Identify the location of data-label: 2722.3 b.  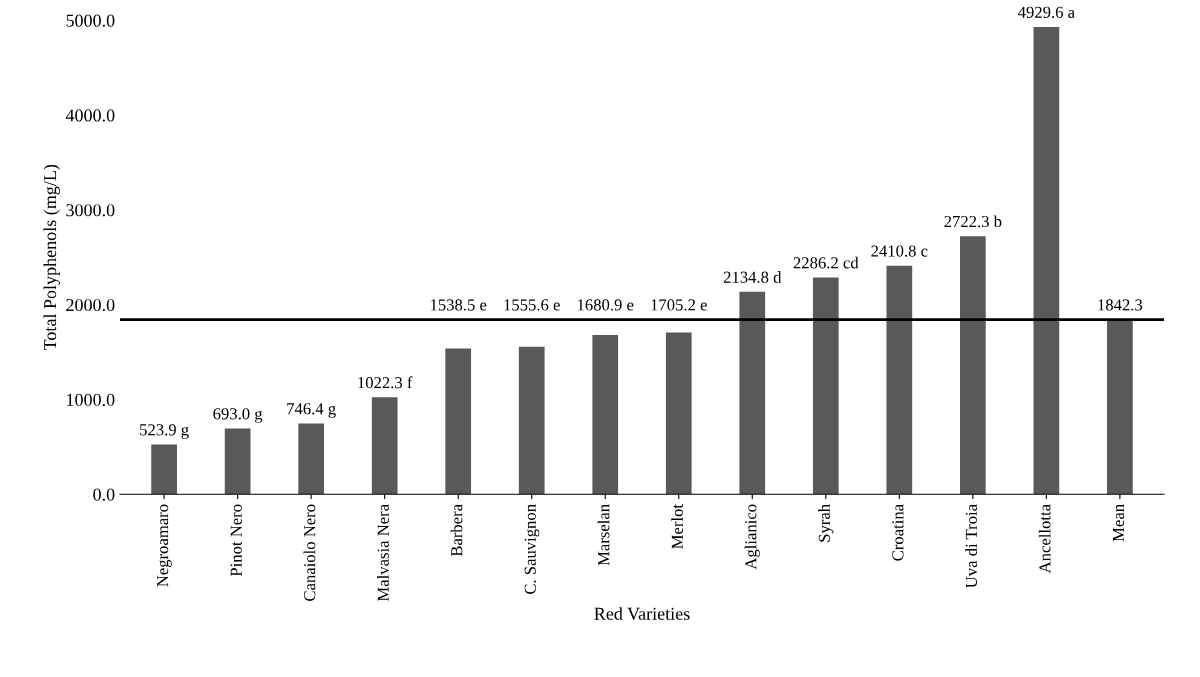
(973, 221).